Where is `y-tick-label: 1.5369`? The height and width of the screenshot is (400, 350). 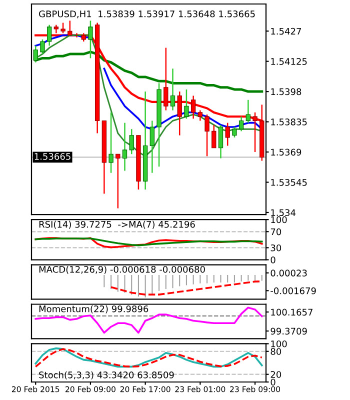
y-tick-label: 1.5369 is located at coordinates (286, 152).